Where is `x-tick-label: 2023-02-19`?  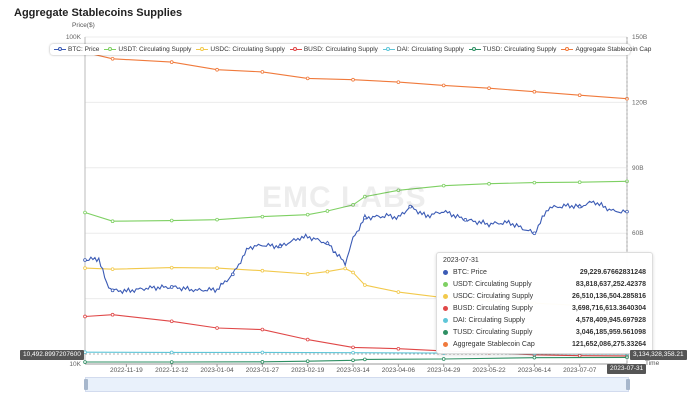 x-tick-label: 2023-02-19 is located at coordinates (308, 370).